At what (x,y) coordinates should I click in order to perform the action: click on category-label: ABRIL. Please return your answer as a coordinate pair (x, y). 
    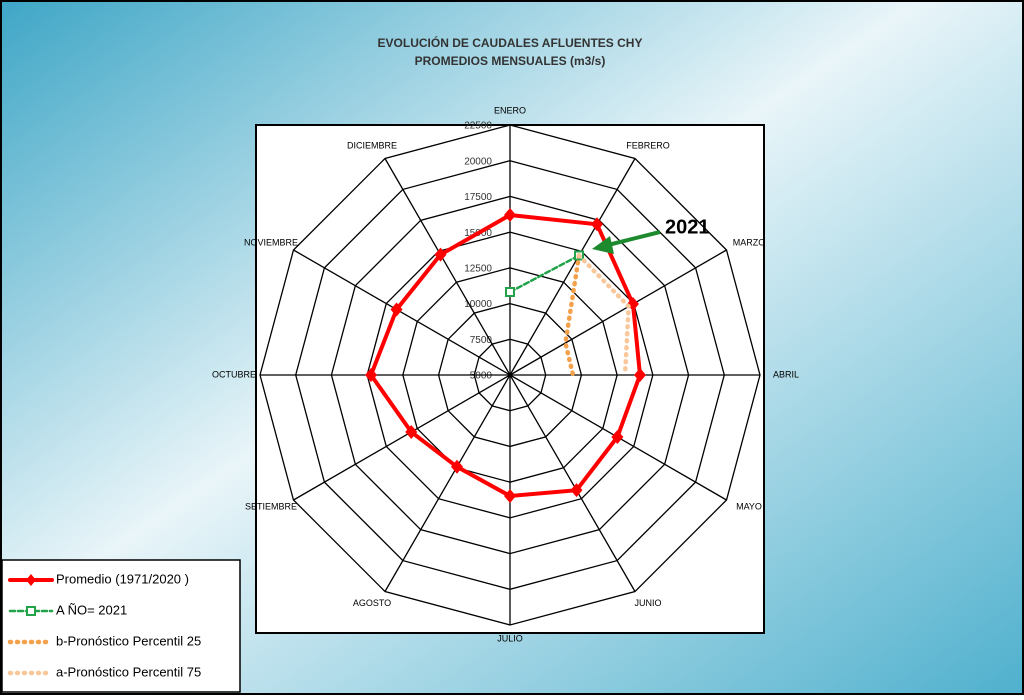
    Looking at the image, I should click on (786, 374).